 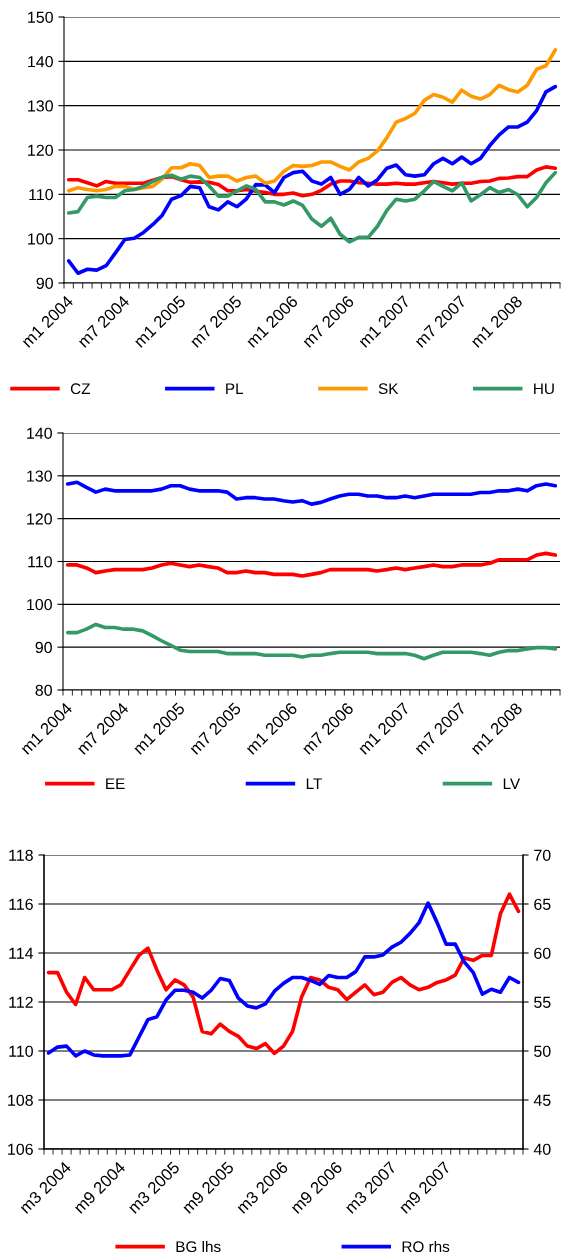 I want to click on legend-label: BG lhs, so click(x=198, y=1246).